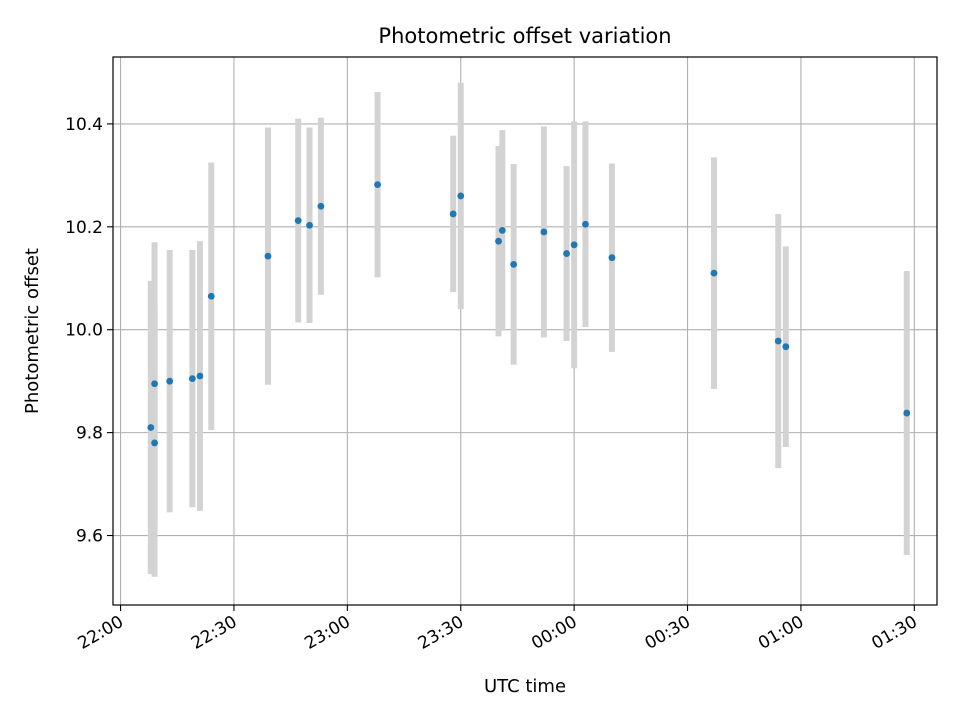 The height and width of the screenshot is (720, 960). Describe the element at coordinates (525, 686) in the screenshot. I see `x-axis-label: UTC time` at that location.